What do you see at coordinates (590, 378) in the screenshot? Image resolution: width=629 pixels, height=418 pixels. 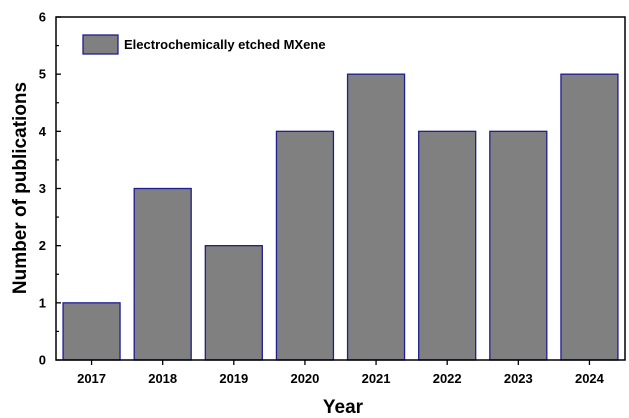 I see `x-tick-label: 2024` at bounding box center [590, 378].